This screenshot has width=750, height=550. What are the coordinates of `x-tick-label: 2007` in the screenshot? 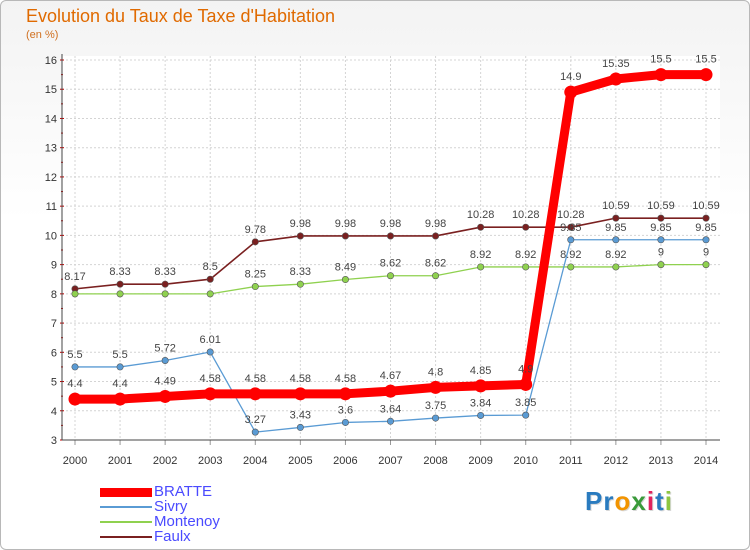 It's located at (390, 461).